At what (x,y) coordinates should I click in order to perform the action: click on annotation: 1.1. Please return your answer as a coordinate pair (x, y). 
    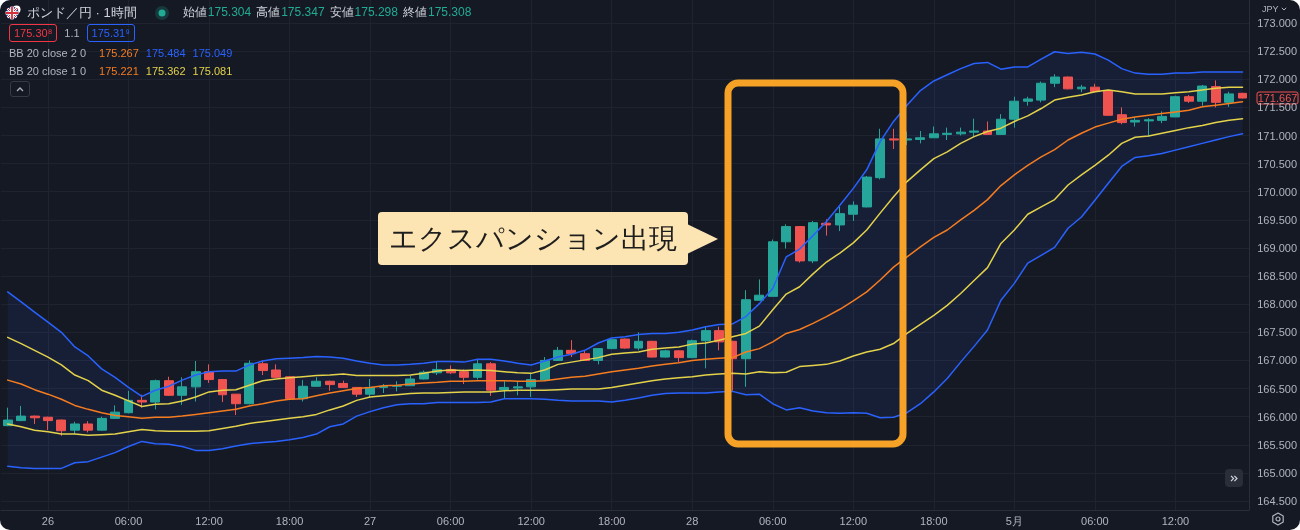
    Looking at the image, I should click on (72, 33).